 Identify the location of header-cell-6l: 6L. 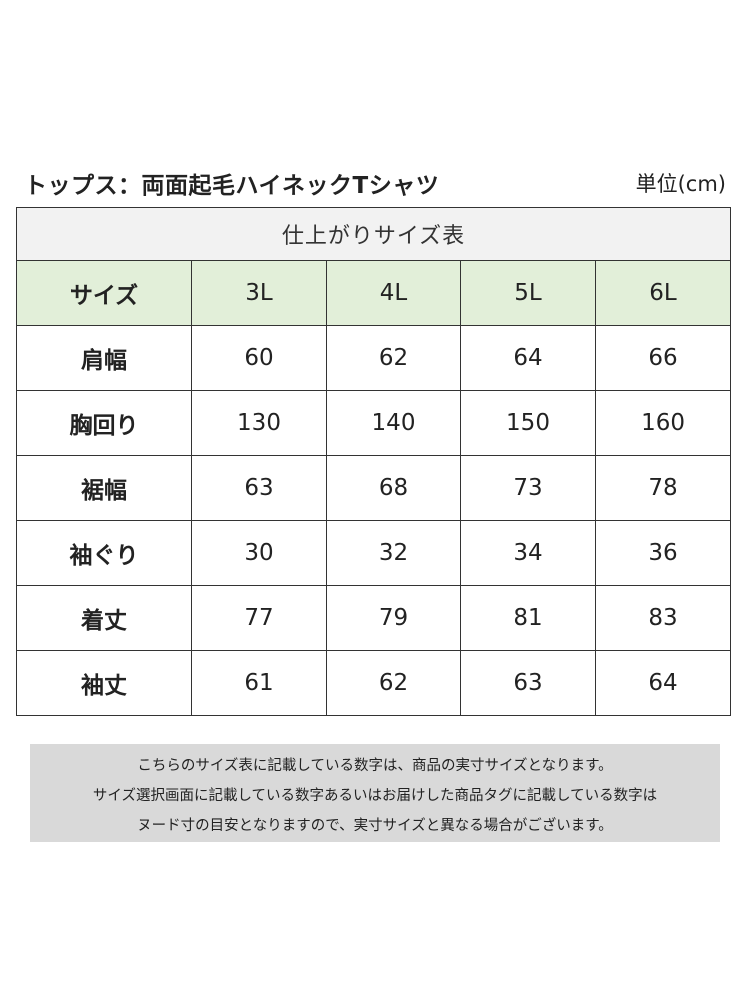
(663, 293).